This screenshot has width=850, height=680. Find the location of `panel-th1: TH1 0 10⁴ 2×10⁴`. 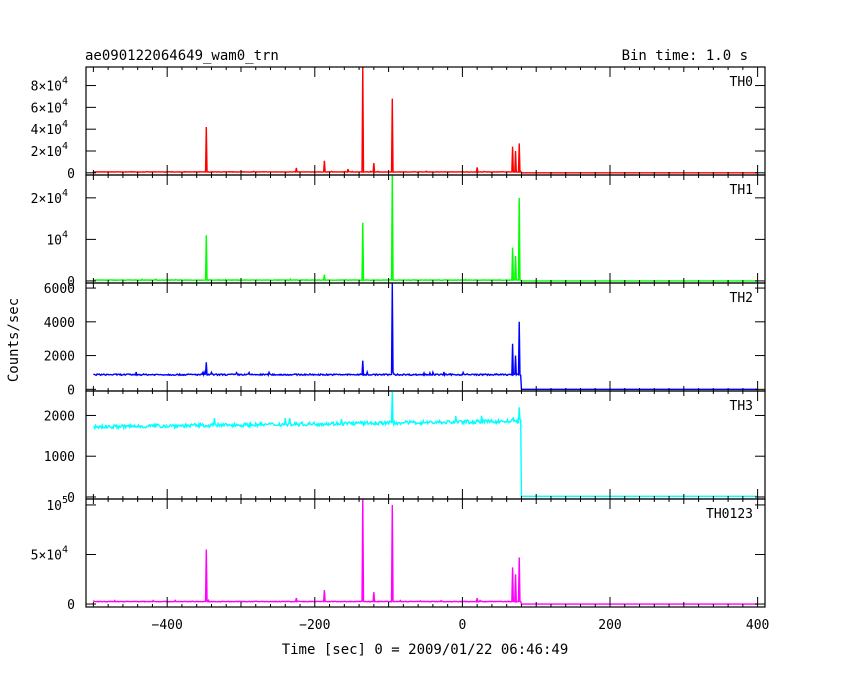

panel-th1: TH1 0 10⁴ 2×10⁴ is located at coordinates (398, 232).